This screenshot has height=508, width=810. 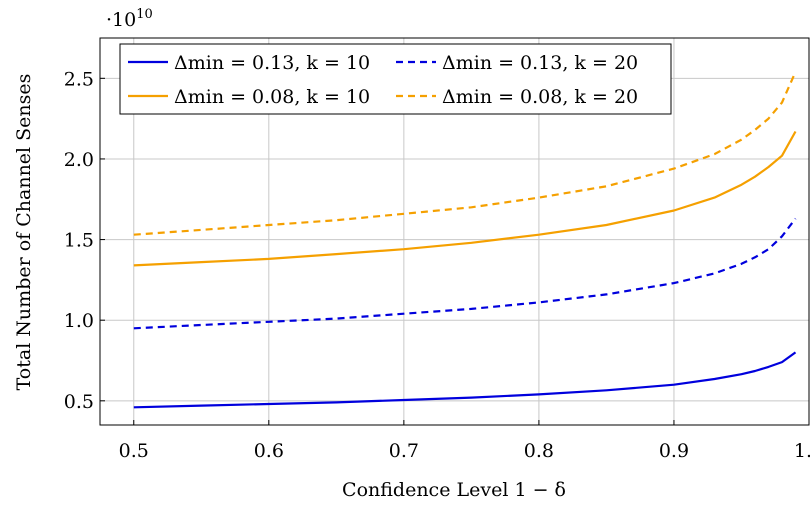 What do you see at coordinates (121, 20) in the screenshot?
I see `y-multiplier-base: ·10` at bounding box center [121, 20].